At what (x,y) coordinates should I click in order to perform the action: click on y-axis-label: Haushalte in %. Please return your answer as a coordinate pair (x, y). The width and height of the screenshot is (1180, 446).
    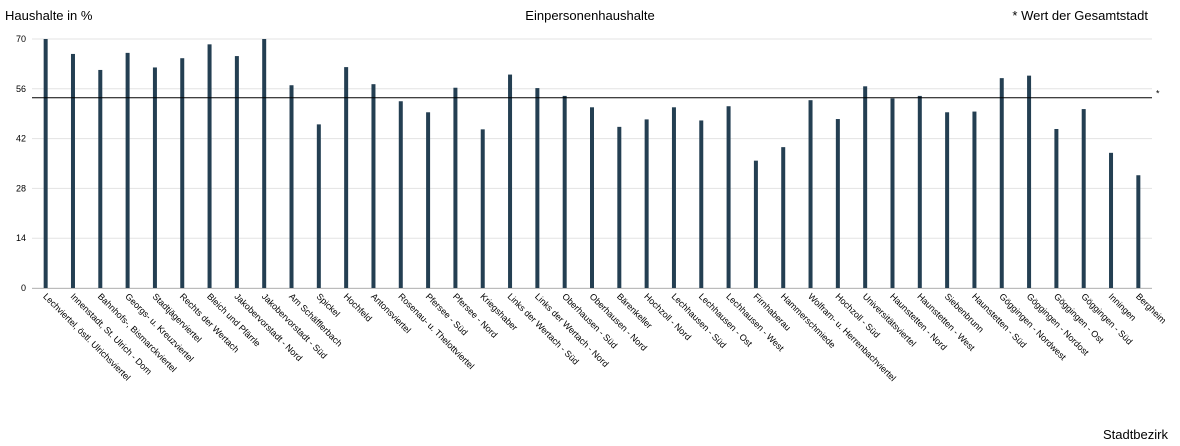
    Looking at the image, I should click on (49, 15).